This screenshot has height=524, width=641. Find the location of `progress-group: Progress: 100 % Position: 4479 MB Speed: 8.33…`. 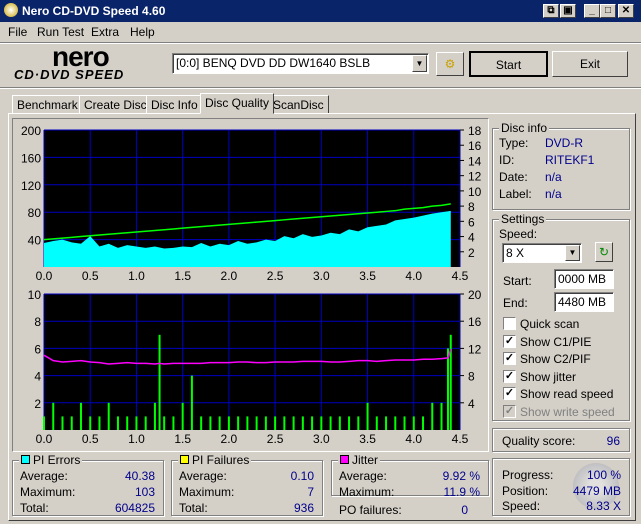

progress-group: Progress: 100 % Position: 4479 MB Speed: 8.33… is located at coordinates (561, 487).